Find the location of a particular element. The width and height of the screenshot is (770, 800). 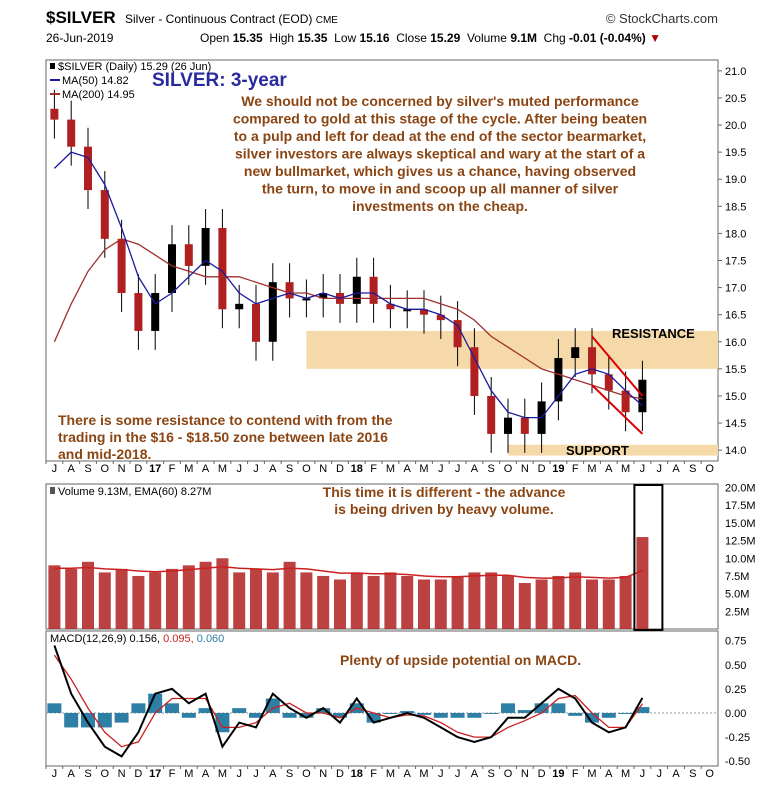

macd-legend-part: MACD(12,26,9) is located at coordinates (89, 639).